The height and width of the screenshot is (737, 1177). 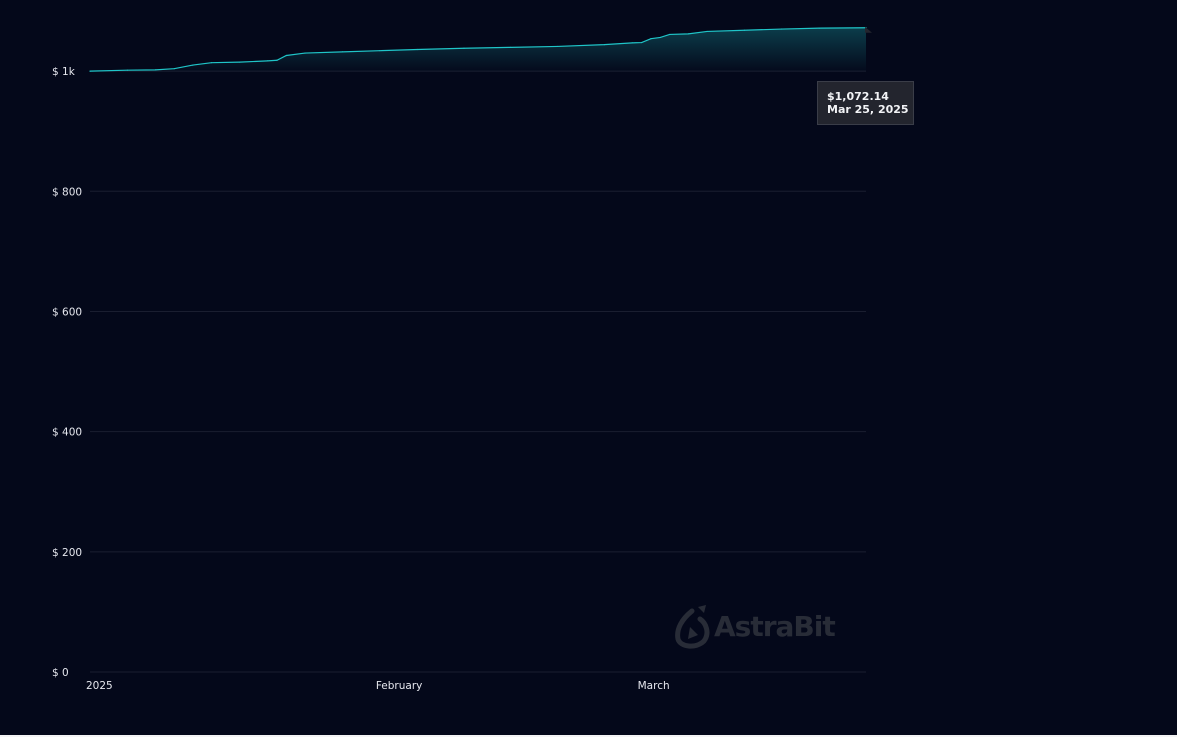 What do you see at coordinates (99, 686) in the screenshot?
I see `x-tick-label: 2025` at bounding box center [99, 686].